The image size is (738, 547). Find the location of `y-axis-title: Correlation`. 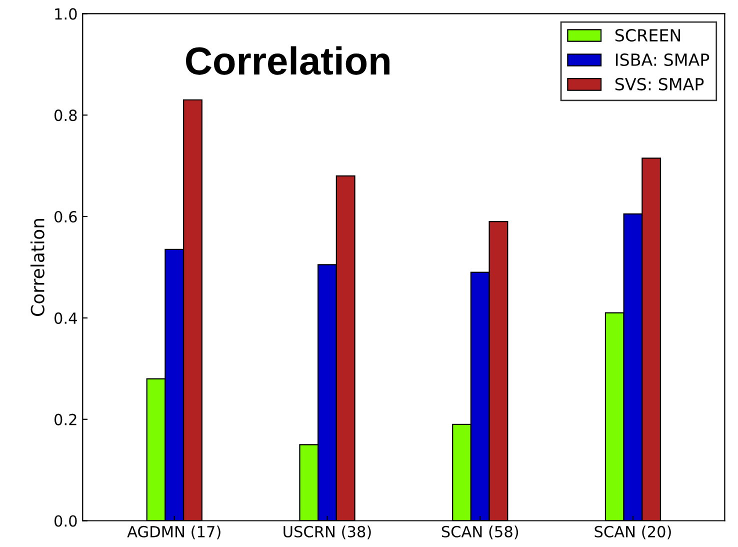

y-axis-title: Correlation is located at coordinates (37, 267).